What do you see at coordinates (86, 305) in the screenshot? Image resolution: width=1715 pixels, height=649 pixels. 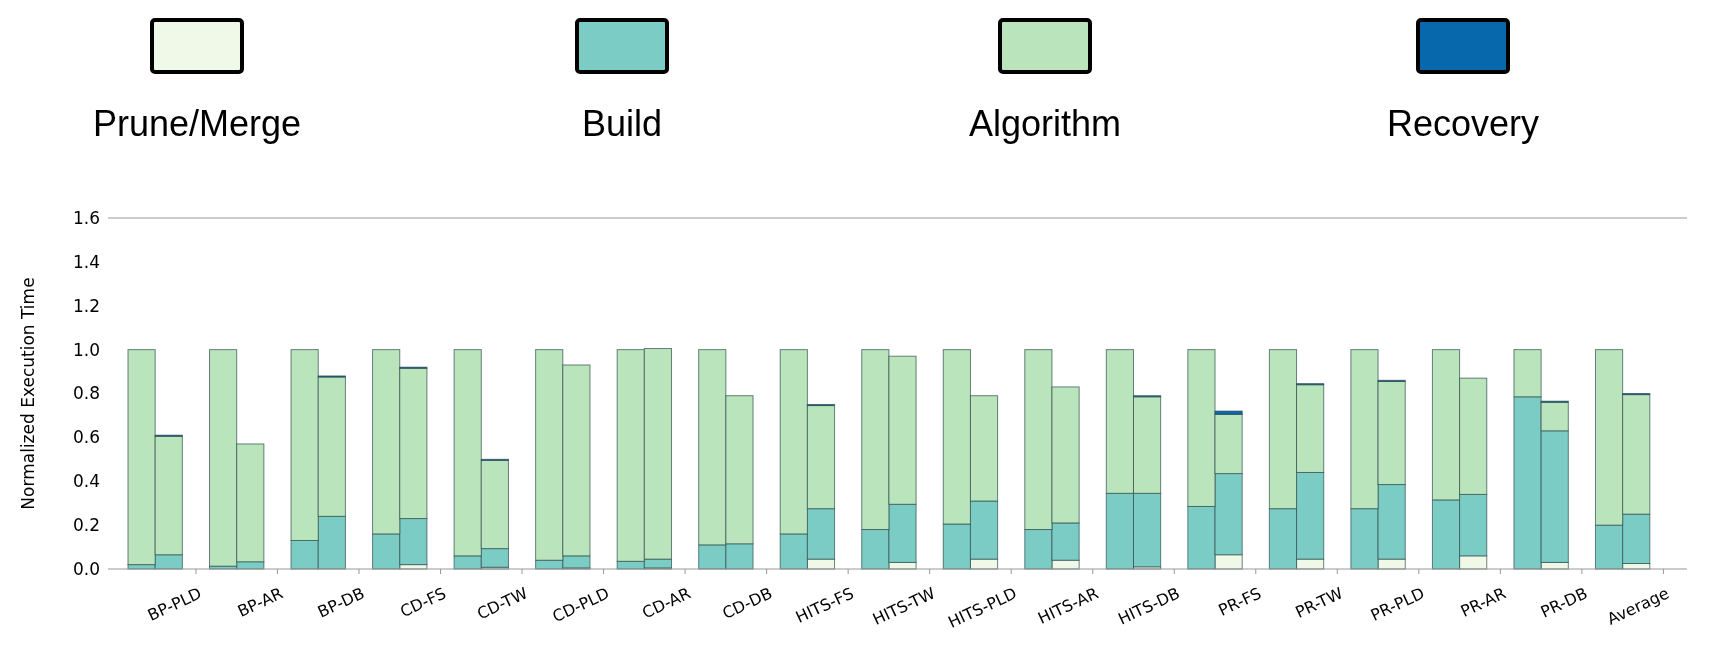 I see `y-tick-label: 1.2` at bounding box center [86, 305].